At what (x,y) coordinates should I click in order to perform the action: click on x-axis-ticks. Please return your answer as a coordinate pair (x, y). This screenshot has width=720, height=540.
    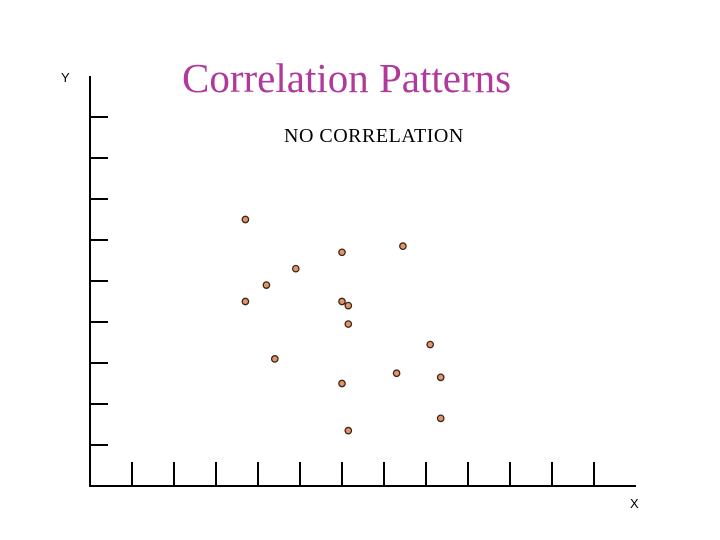
    Looking at the image, I should click on (363, 474).